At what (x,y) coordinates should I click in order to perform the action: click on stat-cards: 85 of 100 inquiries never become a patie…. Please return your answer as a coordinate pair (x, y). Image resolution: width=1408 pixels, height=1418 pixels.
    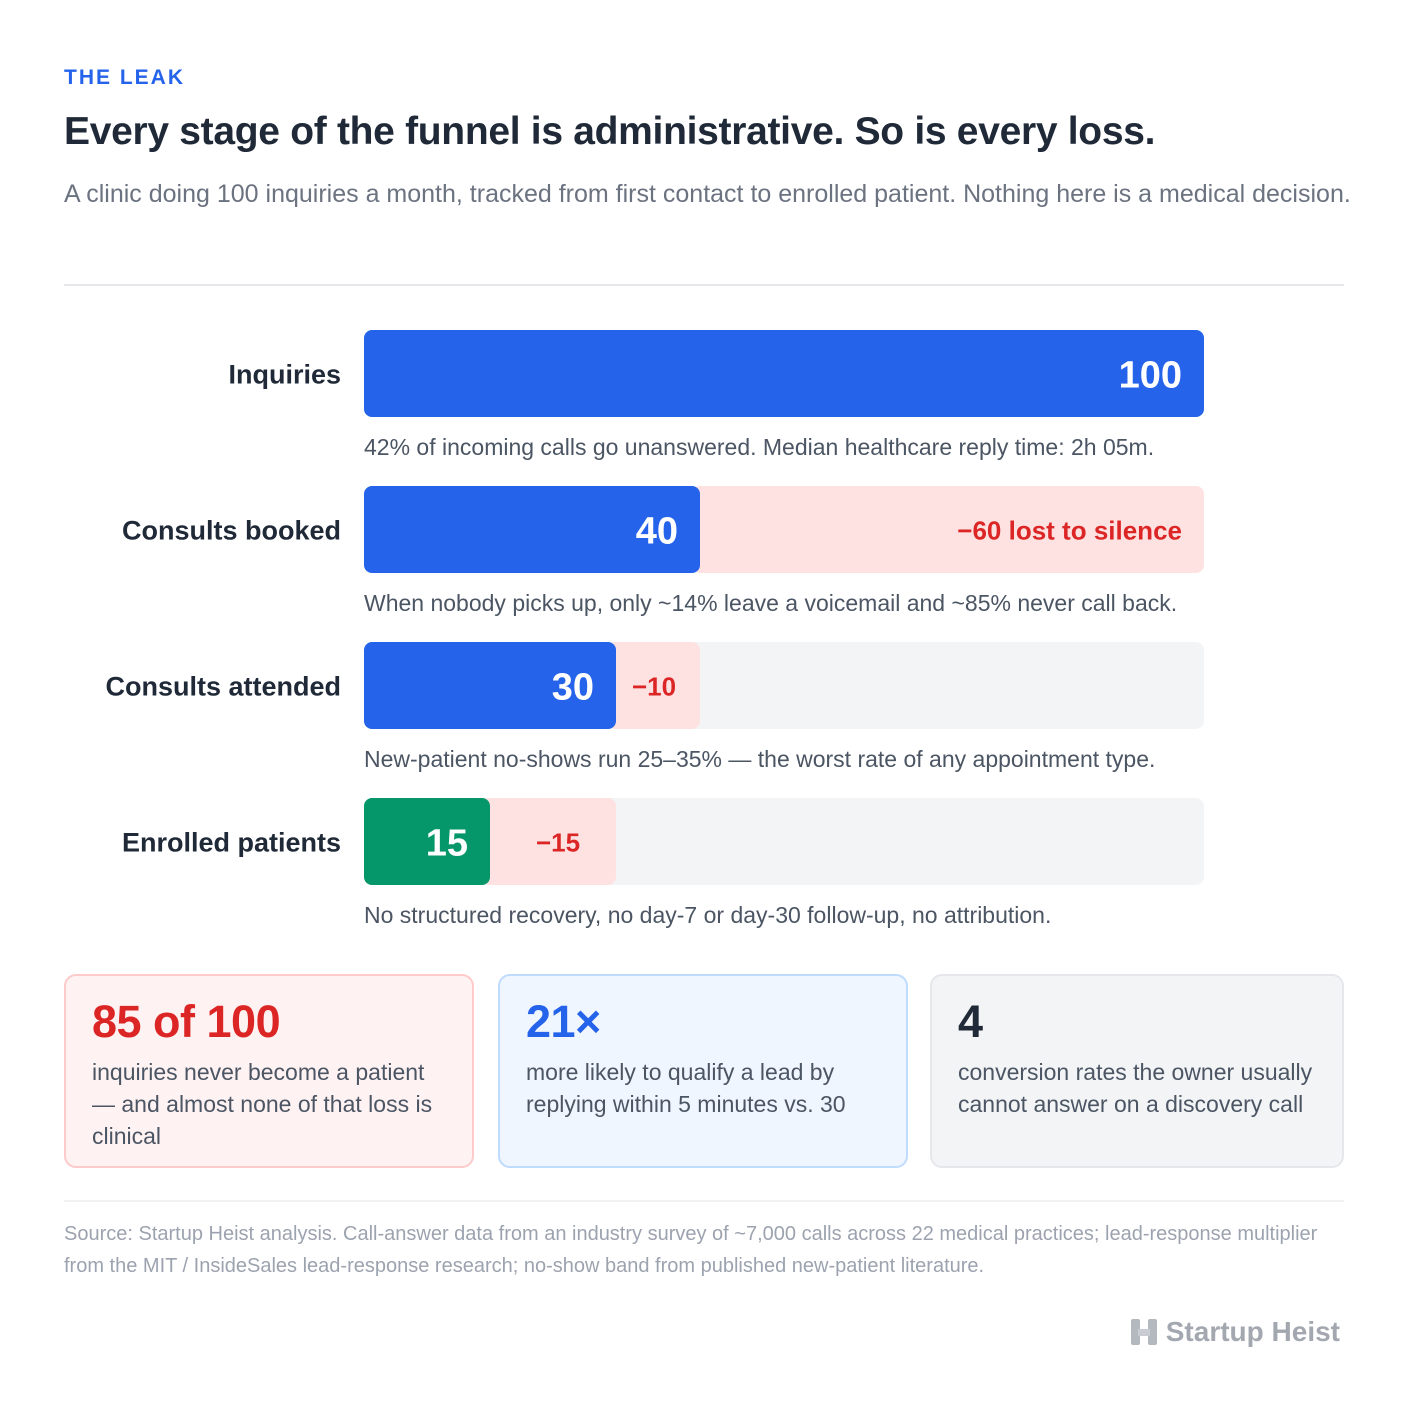
    Looking at the image, I should click on (704, 1073).